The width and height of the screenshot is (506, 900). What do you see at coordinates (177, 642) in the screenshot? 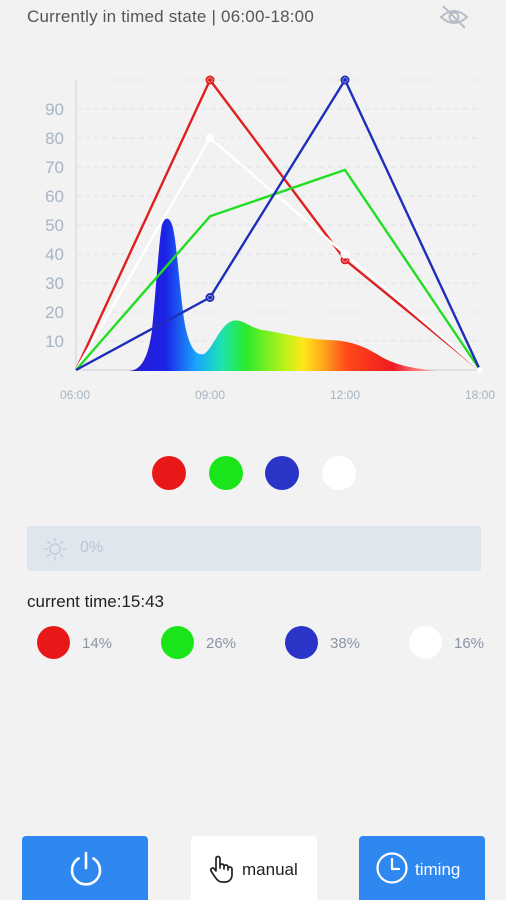
I see `channel-green-dot` at bounding box center [177, 642].